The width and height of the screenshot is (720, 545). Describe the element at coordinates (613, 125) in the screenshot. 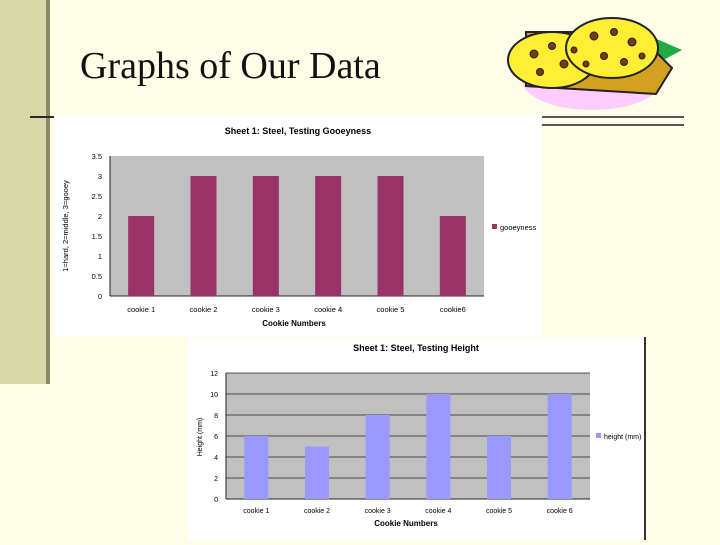

I see `title-rule-right-lower` at that location.